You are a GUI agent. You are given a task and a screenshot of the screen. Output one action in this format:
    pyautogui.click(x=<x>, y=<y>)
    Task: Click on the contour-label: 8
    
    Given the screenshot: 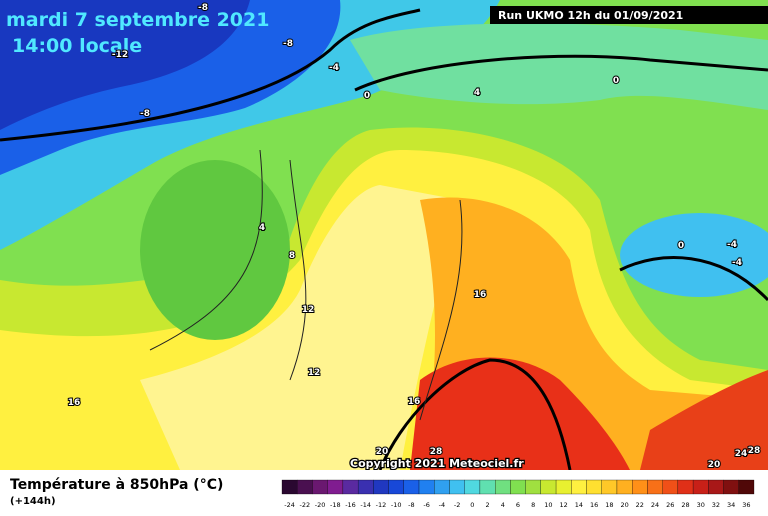 What is the action you would take?
    pyautogui.click(x=292, y=256)
    